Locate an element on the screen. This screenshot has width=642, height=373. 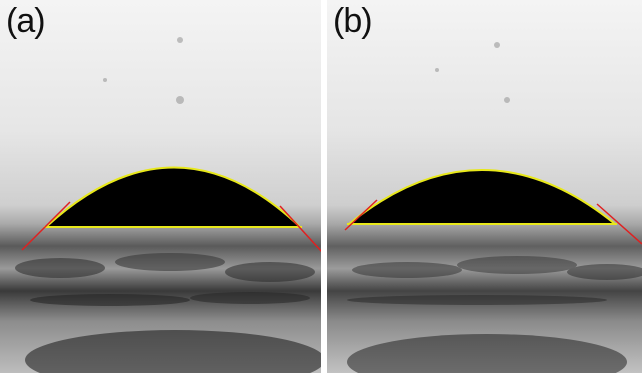
contour-line-a is located at coordinates (173, 197).